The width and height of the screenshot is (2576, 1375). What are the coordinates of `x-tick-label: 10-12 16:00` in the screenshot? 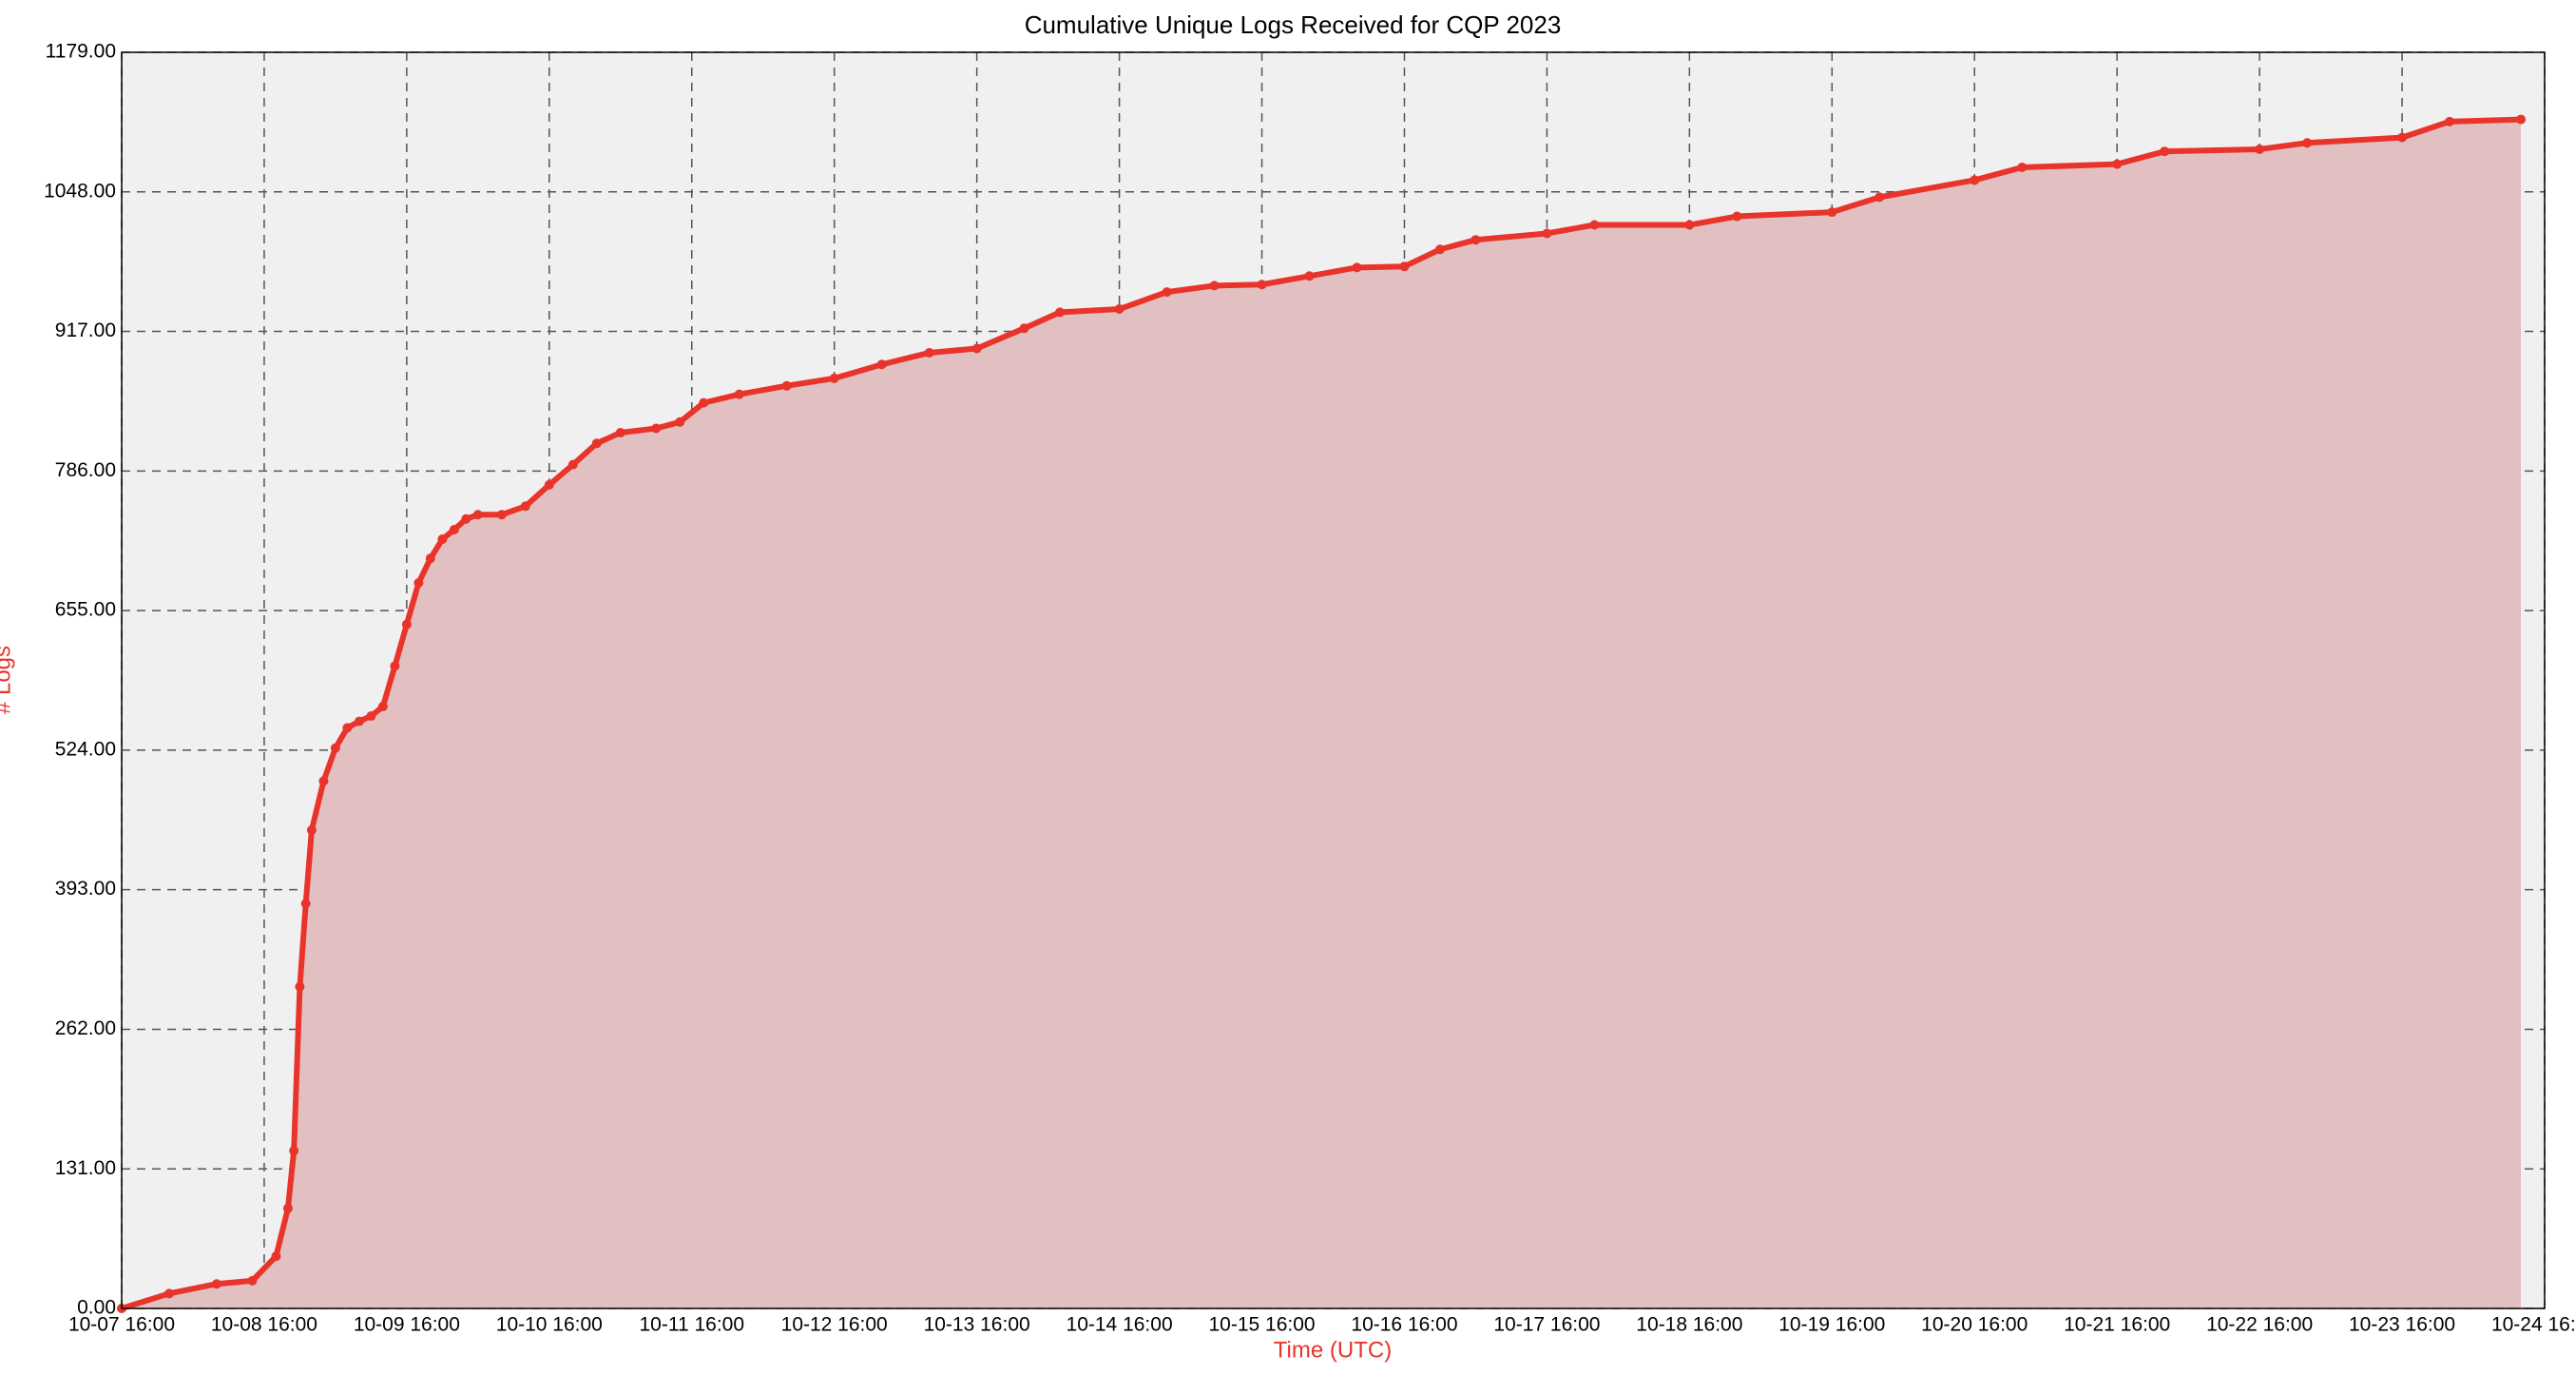 It's located at (835, 1325).